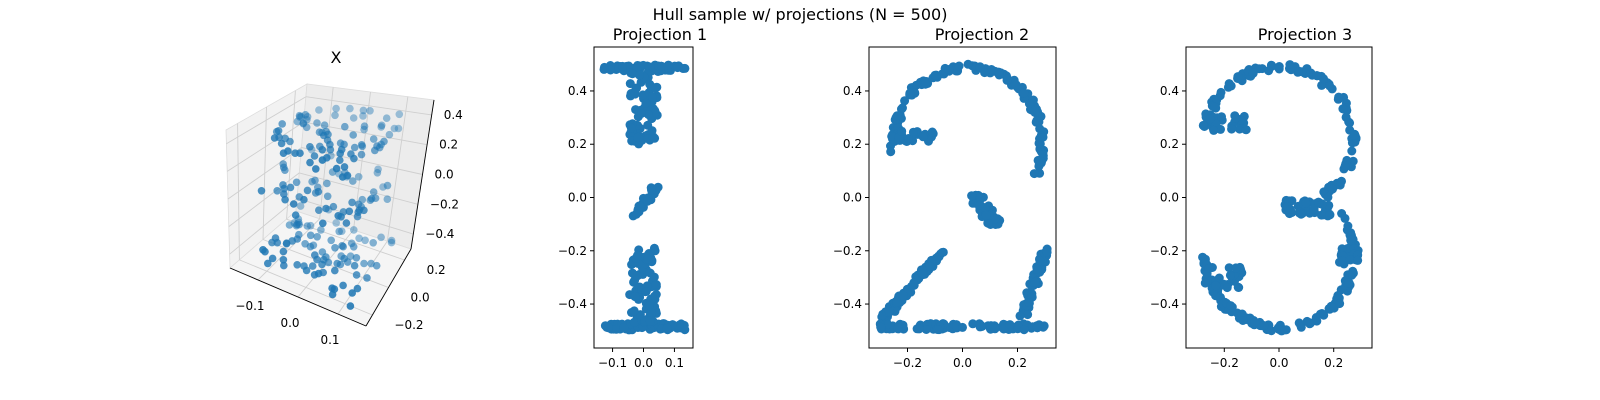 This screenshot has height=400, width=1600. What do you see at coordinates (963, 197) in the screenshot?
I see `projection-2-points` at bounding box center [963, 197].